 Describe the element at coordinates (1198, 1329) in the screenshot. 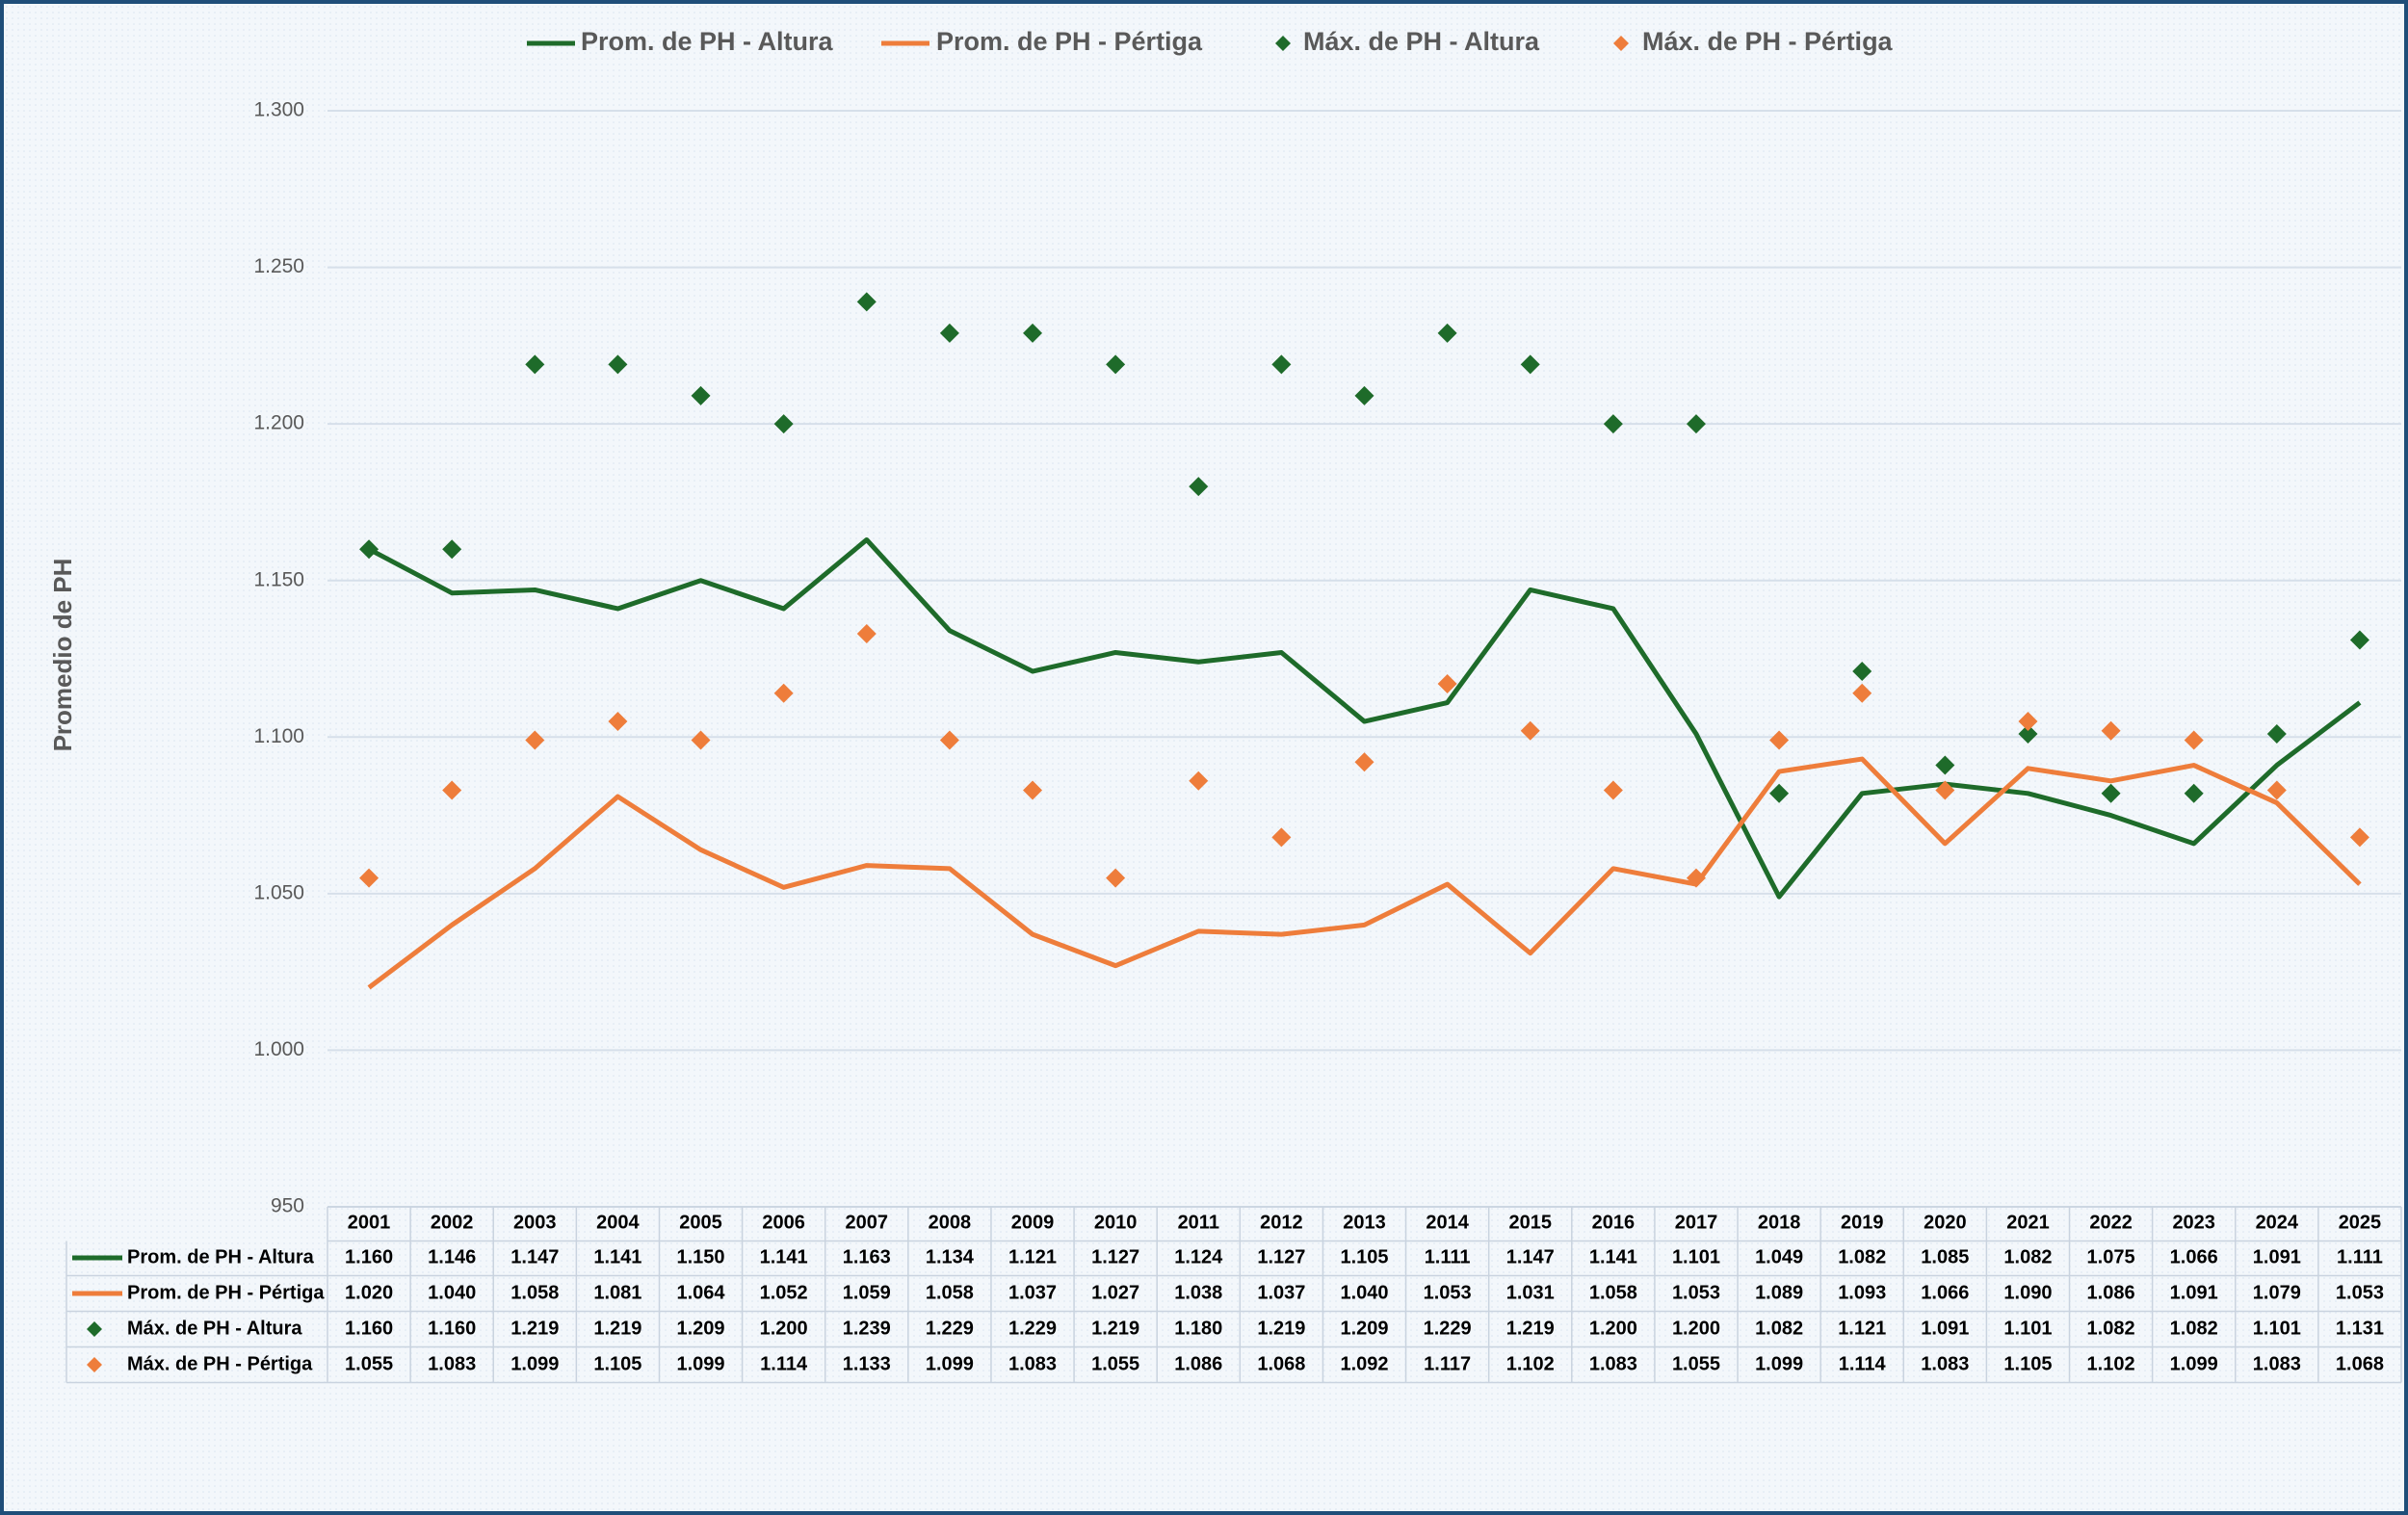

I see `table-value: 1.180` at that location.